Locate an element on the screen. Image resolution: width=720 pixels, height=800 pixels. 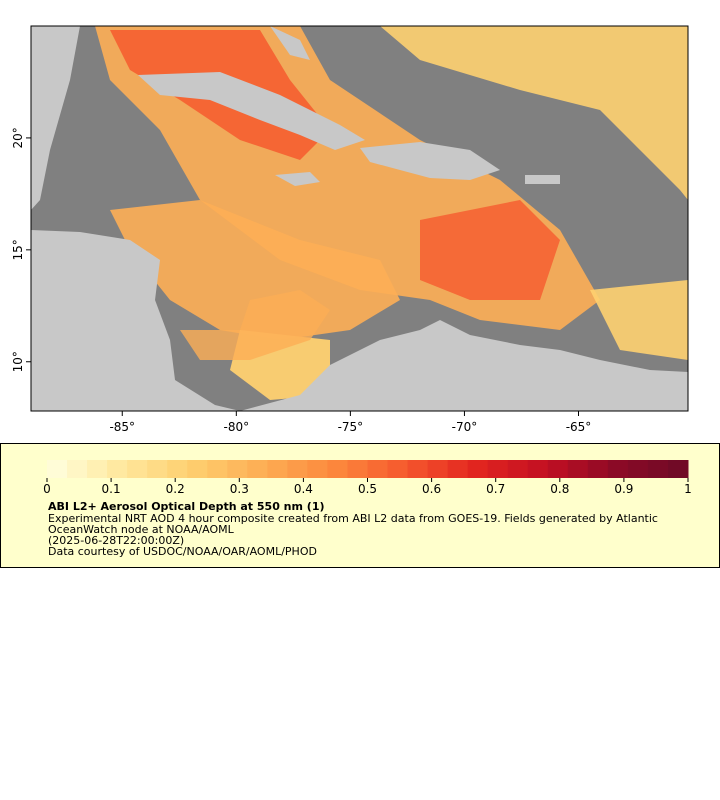
x-tick-label: -80° is located at coordinates (237, 427).